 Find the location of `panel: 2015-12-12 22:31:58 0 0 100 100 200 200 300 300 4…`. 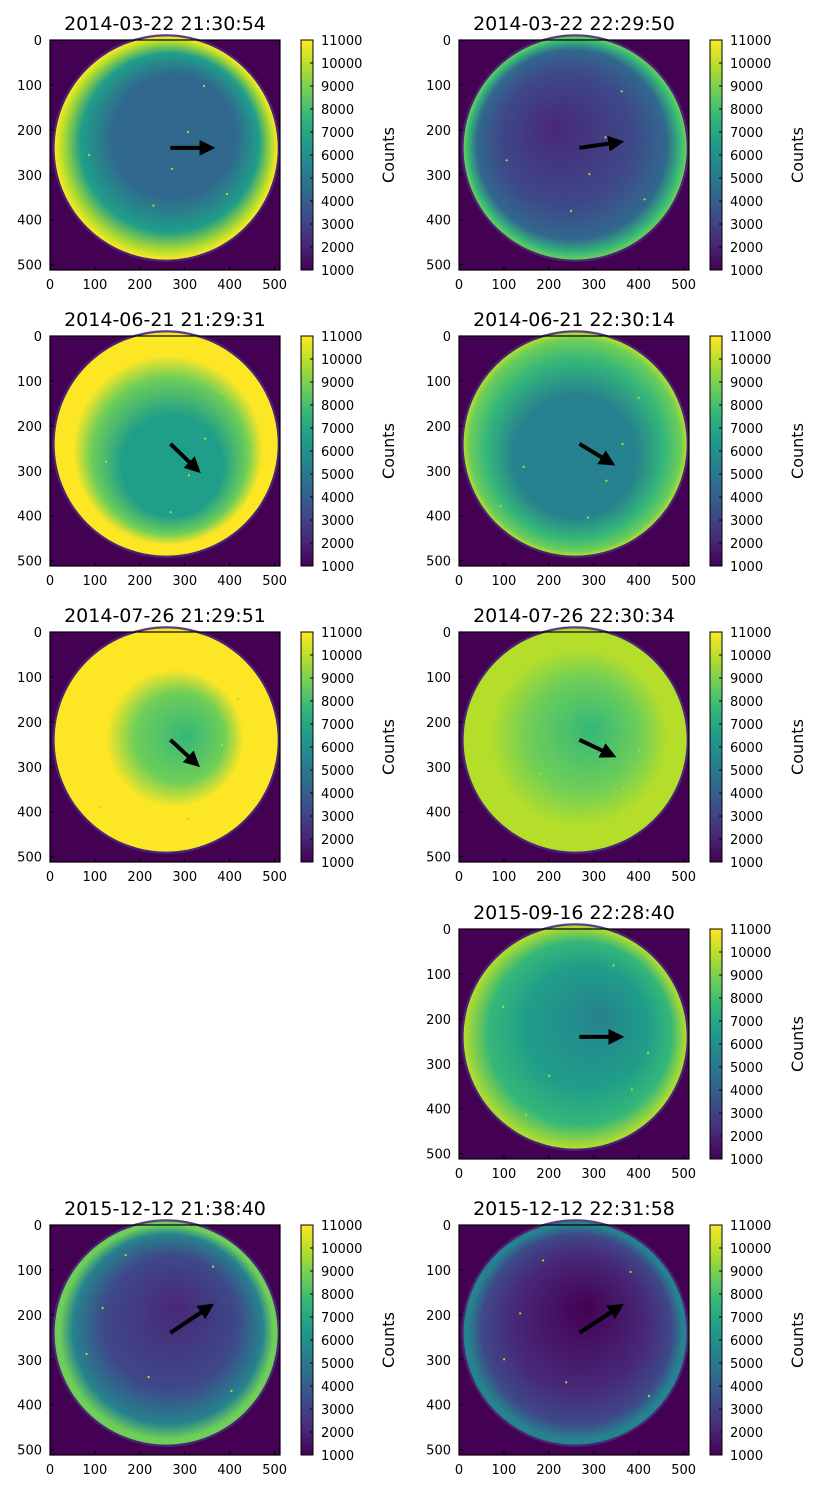

panel: 2015-12-12 22:31:58 0 0 100 100 200 200 300 300 4… is located at coordinates (616, 1338).